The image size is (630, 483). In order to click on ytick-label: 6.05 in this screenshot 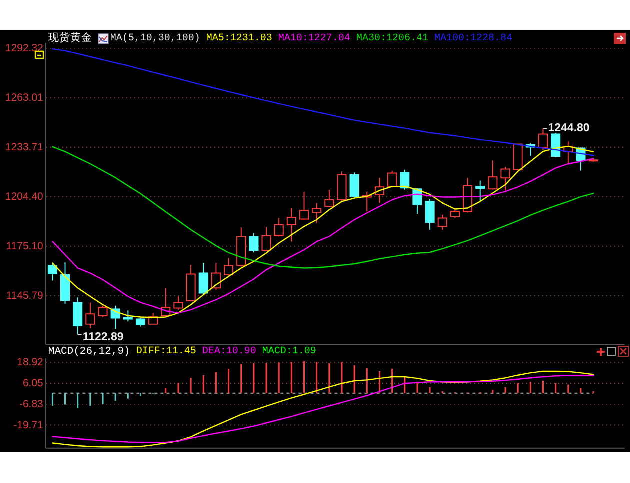, I will do `click(33, 384)`.